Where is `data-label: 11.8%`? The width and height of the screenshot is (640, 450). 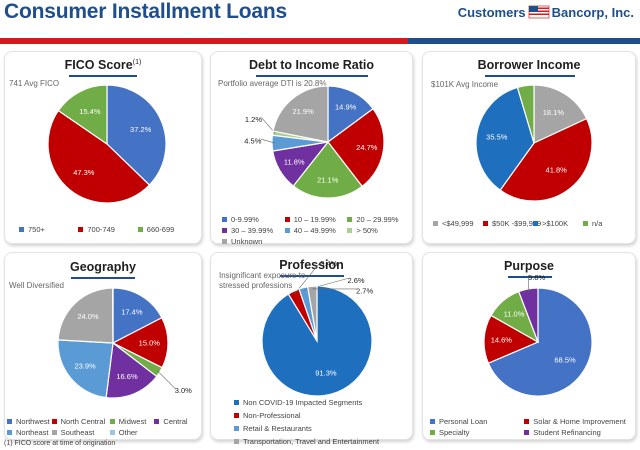 data-label: 11.8% is located at coordinates (294, 161).